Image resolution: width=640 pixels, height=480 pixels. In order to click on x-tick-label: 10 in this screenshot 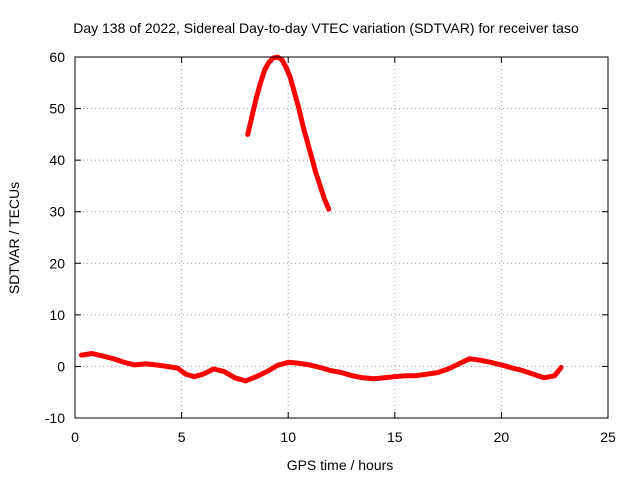, I will do `click(288, 437)`.